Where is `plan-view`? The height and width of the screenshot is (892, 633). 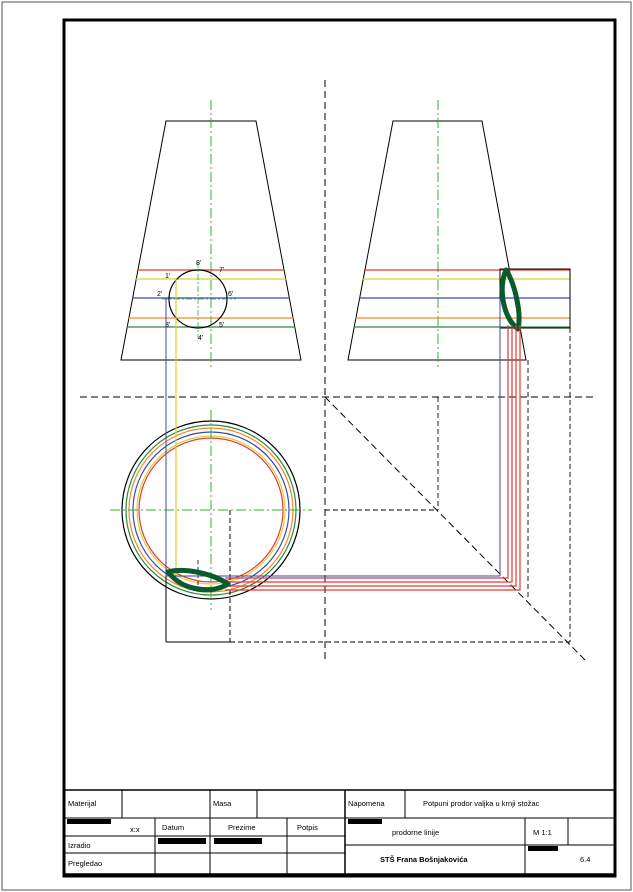 plan-view is located at coordinates (211, 526).